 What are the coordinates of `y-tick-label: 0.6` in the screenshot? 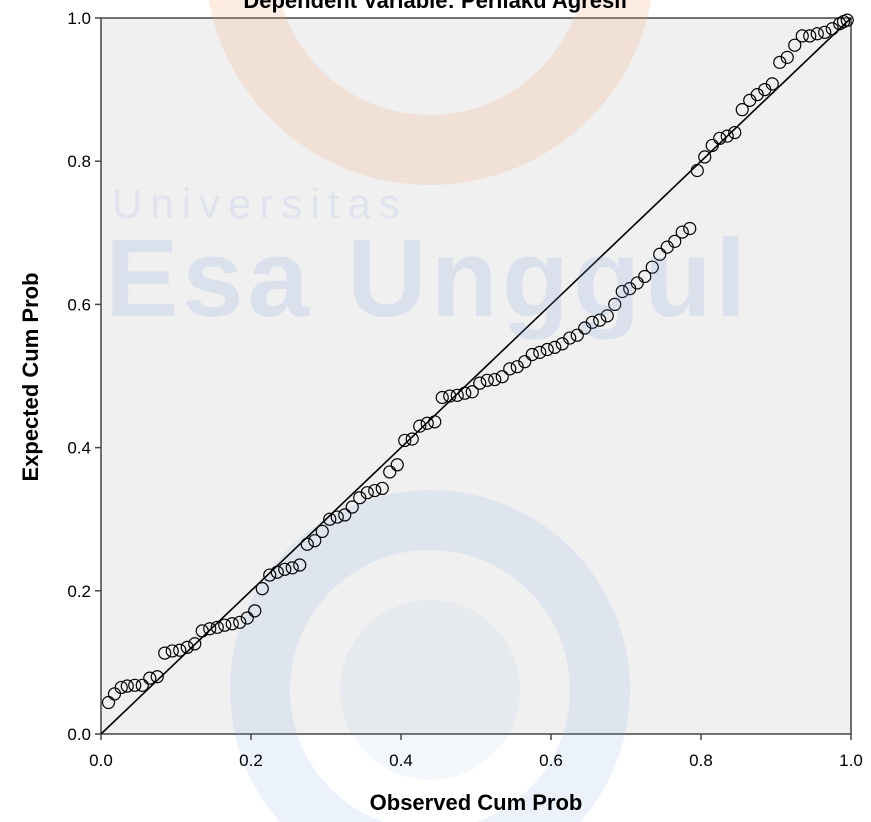 It's located at (79, 304).